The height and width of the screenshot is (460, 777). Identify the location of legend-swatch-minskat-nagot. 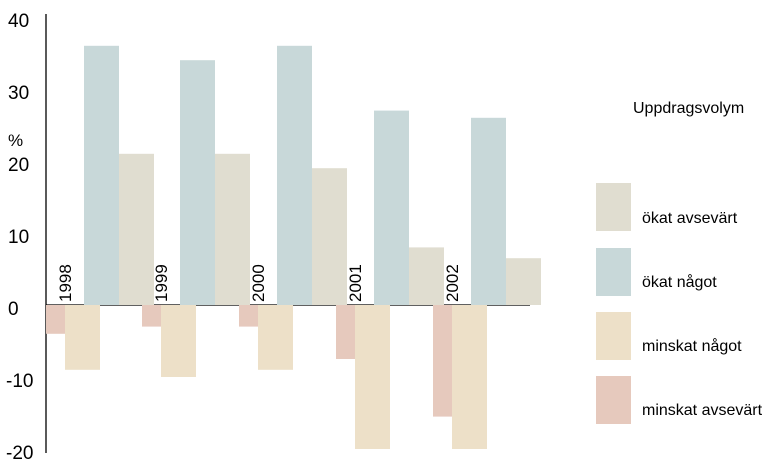
(613, 336).